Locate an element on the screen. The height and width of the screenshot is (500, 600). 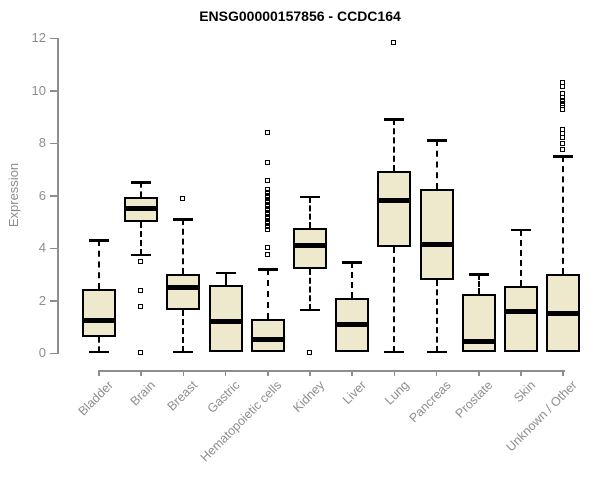
x-category-label: Lung is located at coordinates (396, 393).